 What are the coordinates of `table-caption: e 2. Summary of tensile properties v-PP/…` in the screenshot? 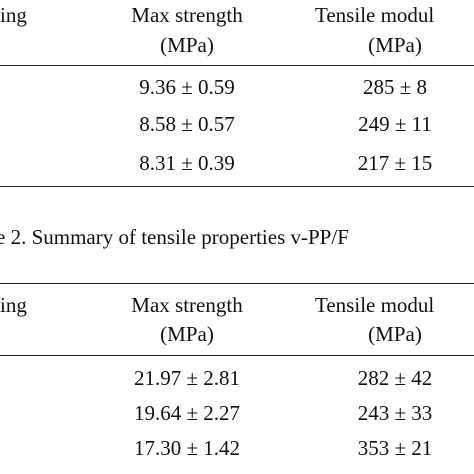 It's located at (174, 237).